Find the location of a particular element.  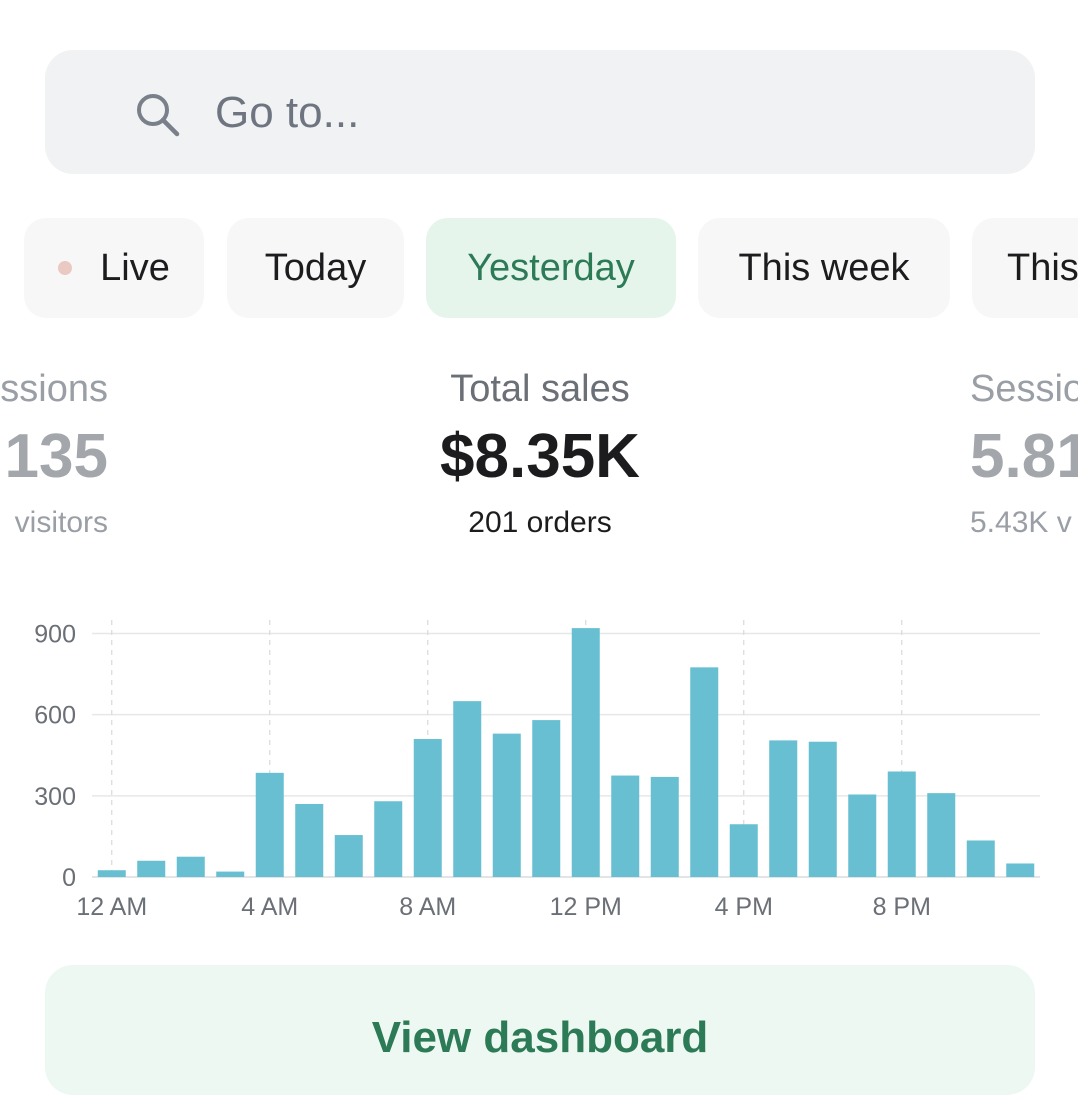

x-tick-label: 12 AM is located at coordinates (111, 907).